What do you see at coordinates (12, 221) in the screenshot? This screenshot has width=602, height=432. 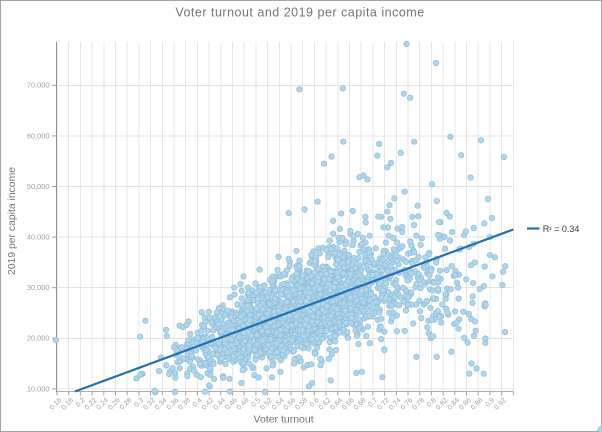 I see `svg-text: 2019 per capita income` at bounding box center [12, 221].